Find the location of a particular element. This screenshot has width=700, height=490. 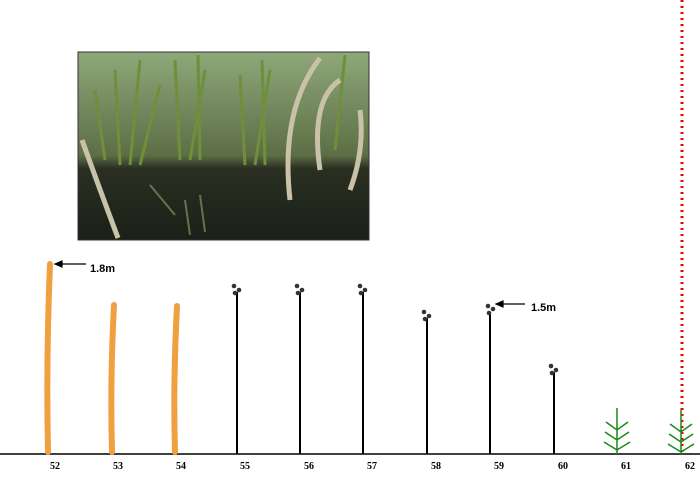

position-label: 59 is located at coordinates (499, 466).